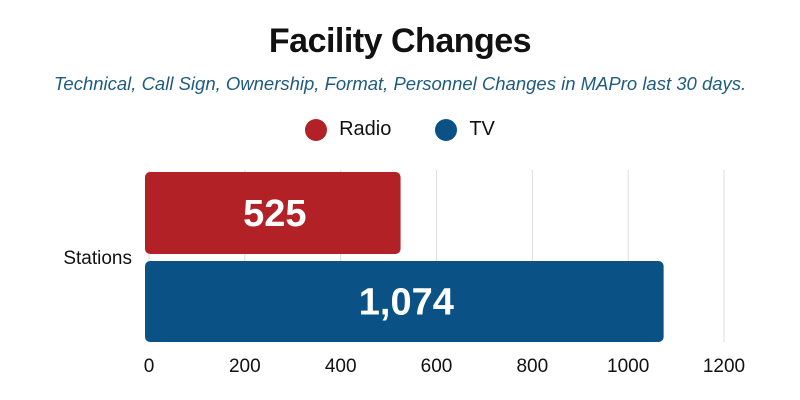 The height and width of the screenshot is (400, 800). Describe the element at coordinates (400, 129) in the screenshot. I see `chart-legend: Radio TV` at that location.